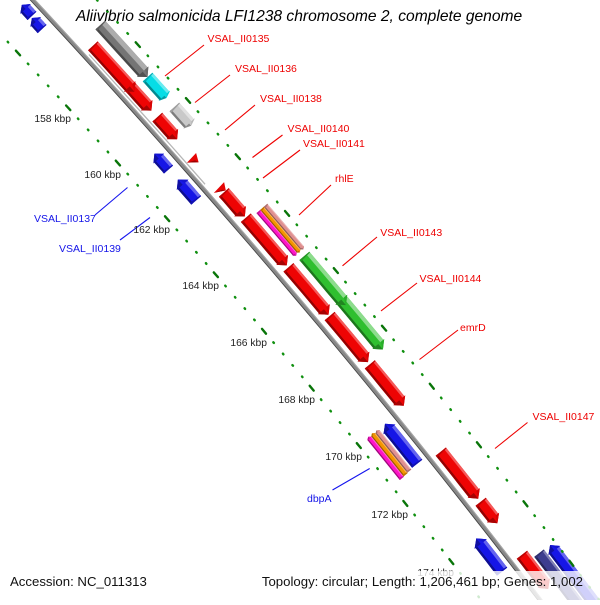 This screenshot has height=605, width=600. I want to click on svg-text: dbpA, so click(319, 499).